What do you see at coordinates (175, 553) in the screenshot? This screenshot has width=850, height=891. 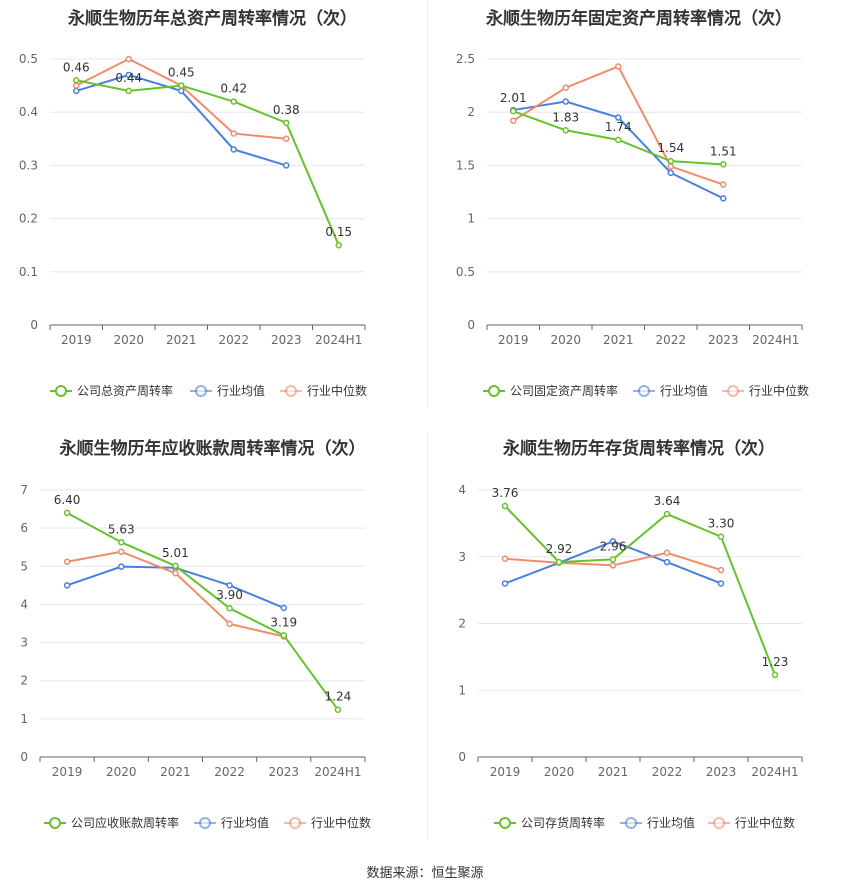 I see `data-label: 5.01` at bounding box center [175, 553].